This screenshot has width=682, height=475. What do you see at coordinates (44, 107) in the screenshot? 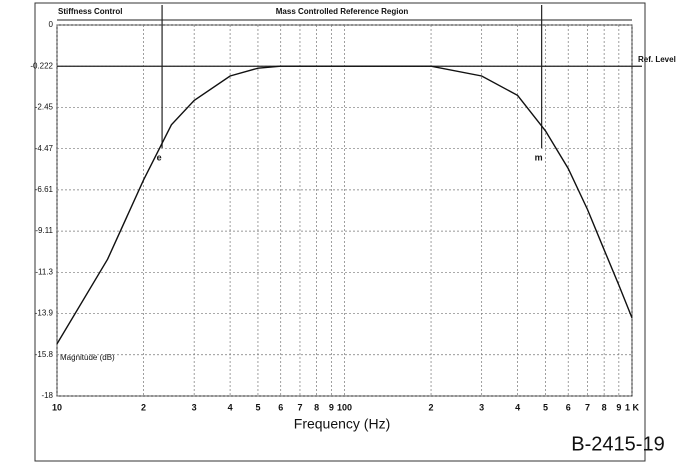
I see `y-tick-label: -2.45` at bounding box center [44, 107].